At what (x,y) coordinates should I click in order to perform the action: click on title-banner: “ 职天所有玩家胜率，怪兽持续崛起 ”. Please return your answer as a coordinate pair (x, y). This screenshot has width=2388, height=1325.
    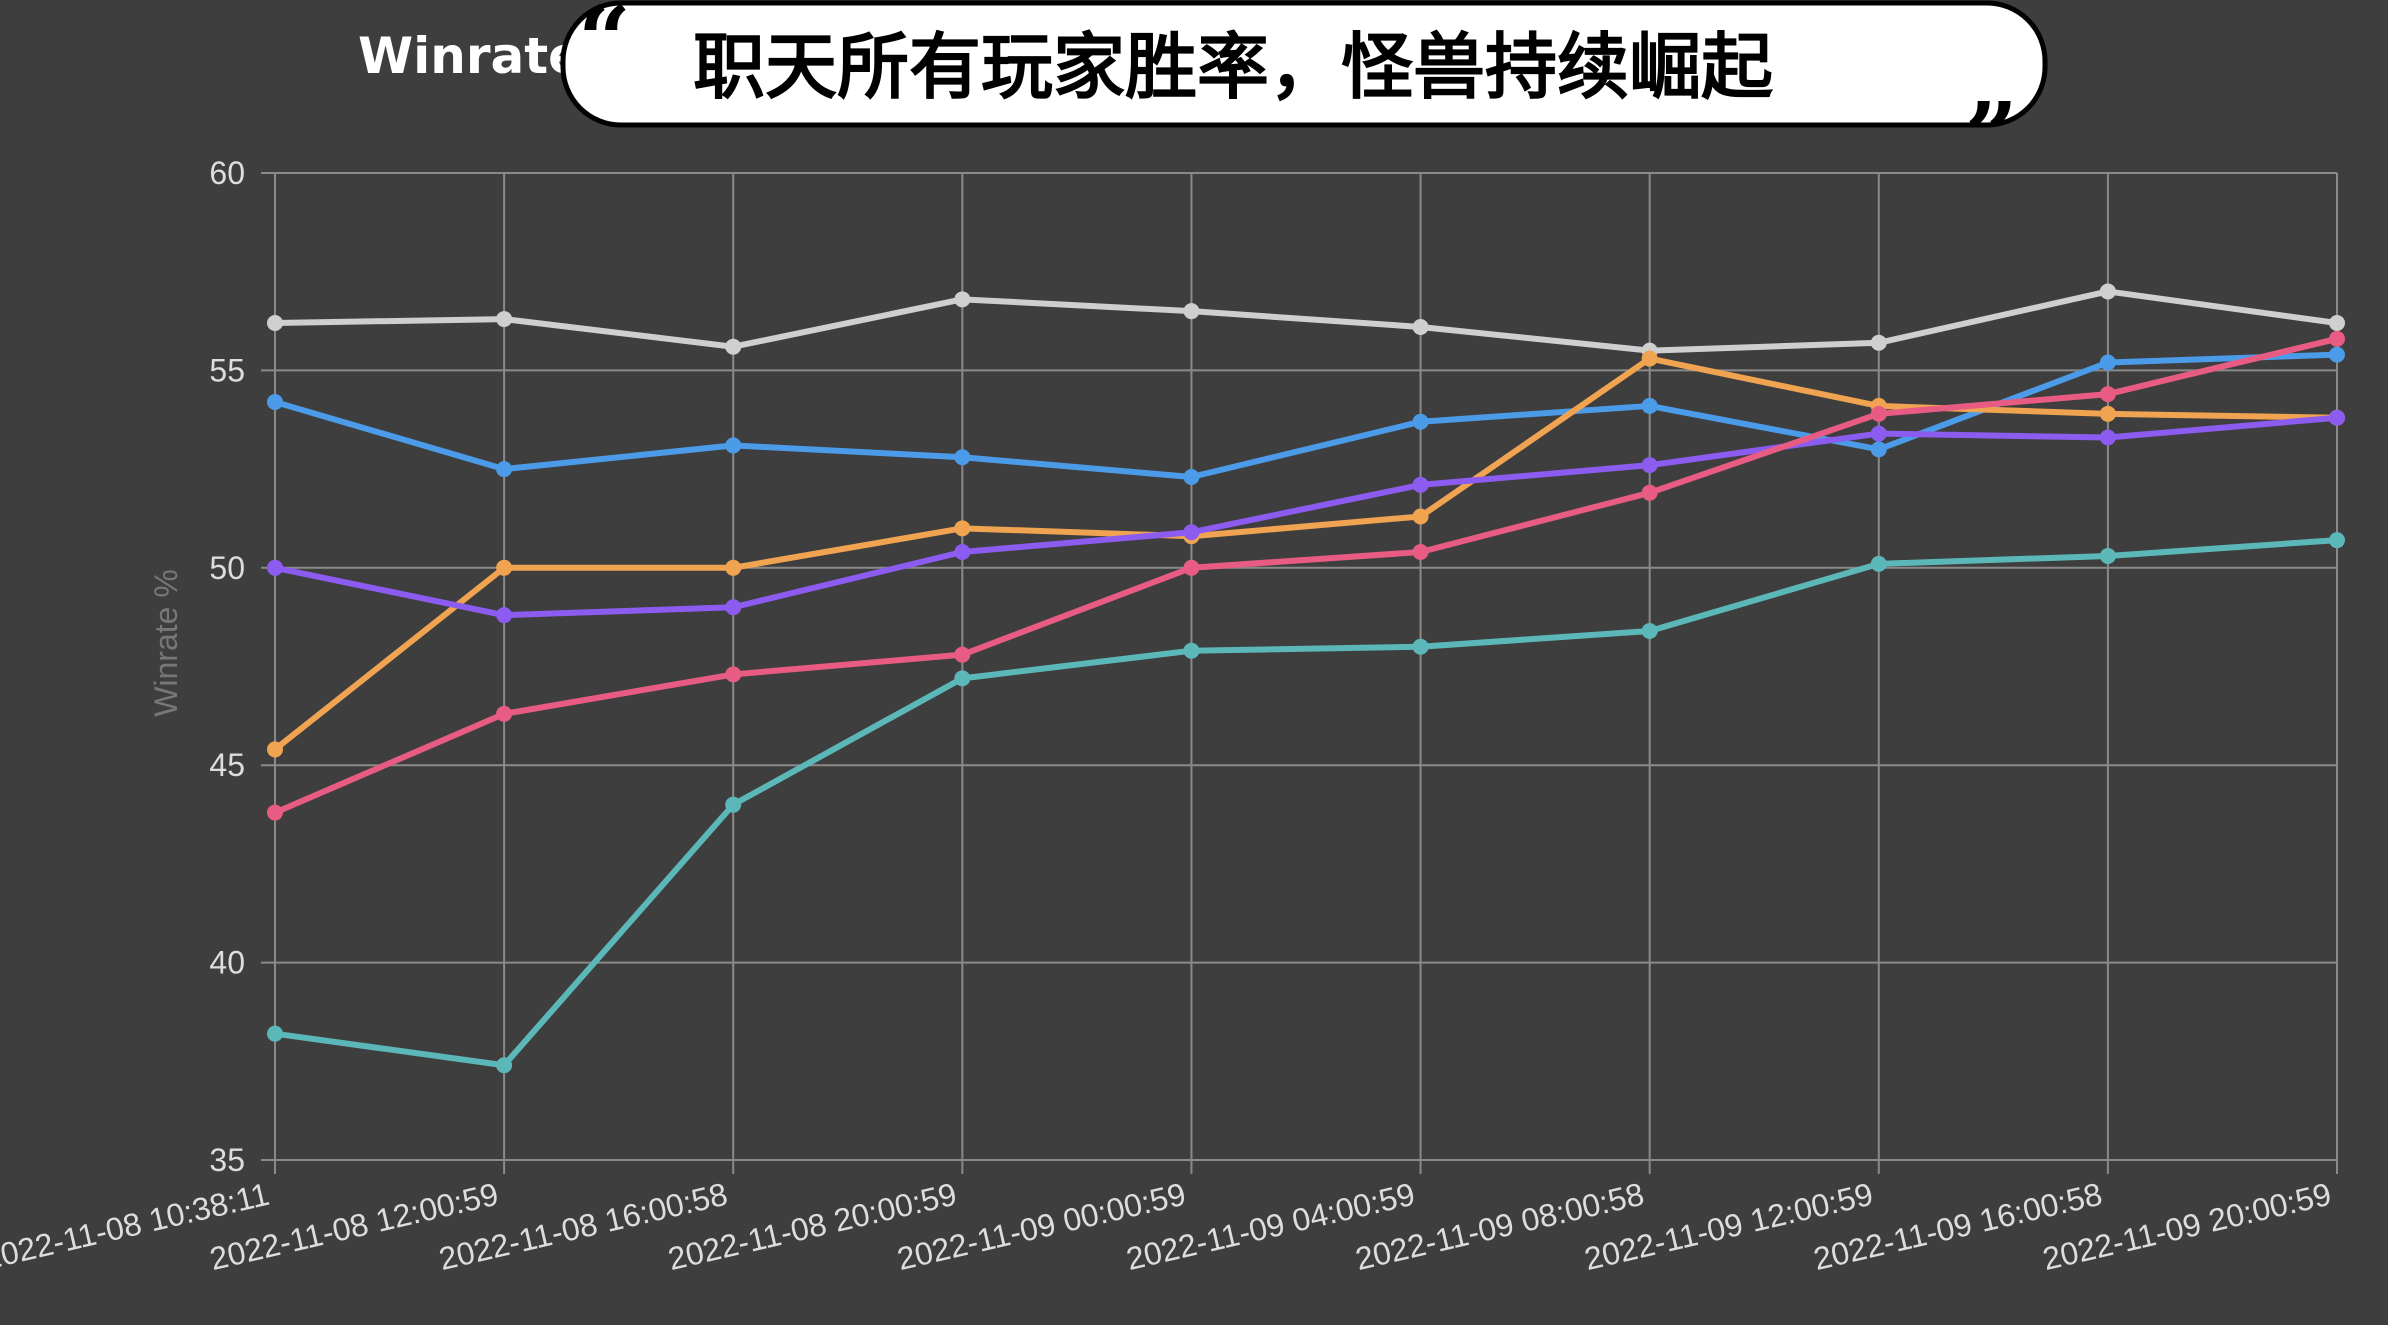
    Looking at the image, I should click on (1304, 95).